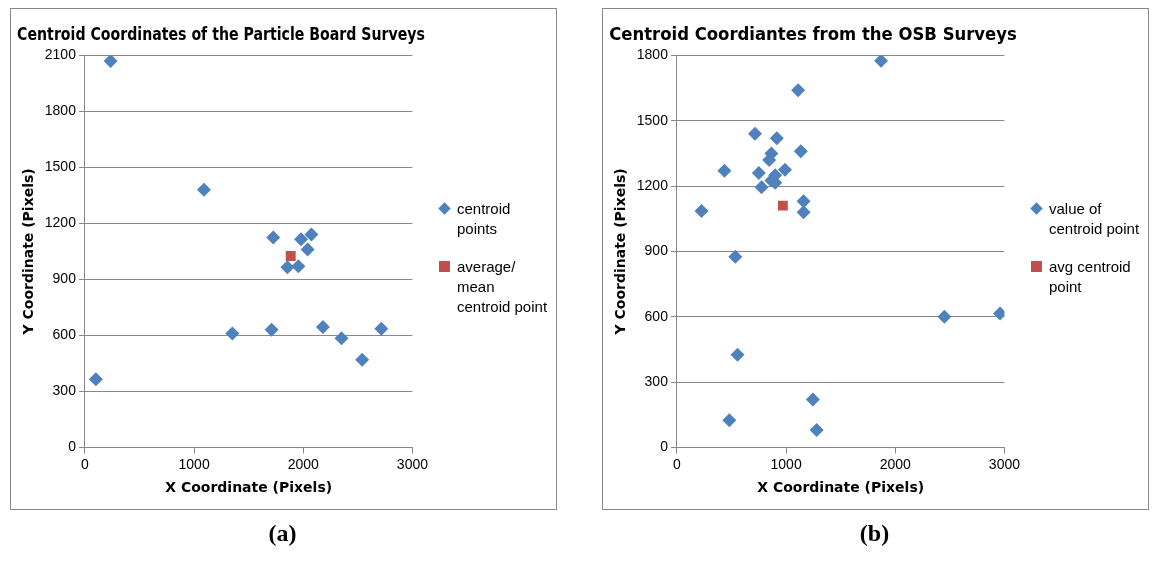 This screenshot has height=573, width=1152. Describe the element at coordinates (1095, 219) in the screenshot. I see `legend-label: value of centroid point` at that location.